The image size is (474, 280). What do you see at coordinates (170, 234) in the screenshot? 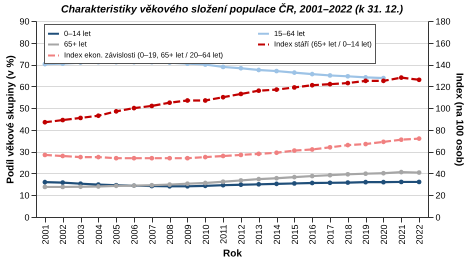
I see `x-tick-label: 2008` at bounding box center [170, 234].